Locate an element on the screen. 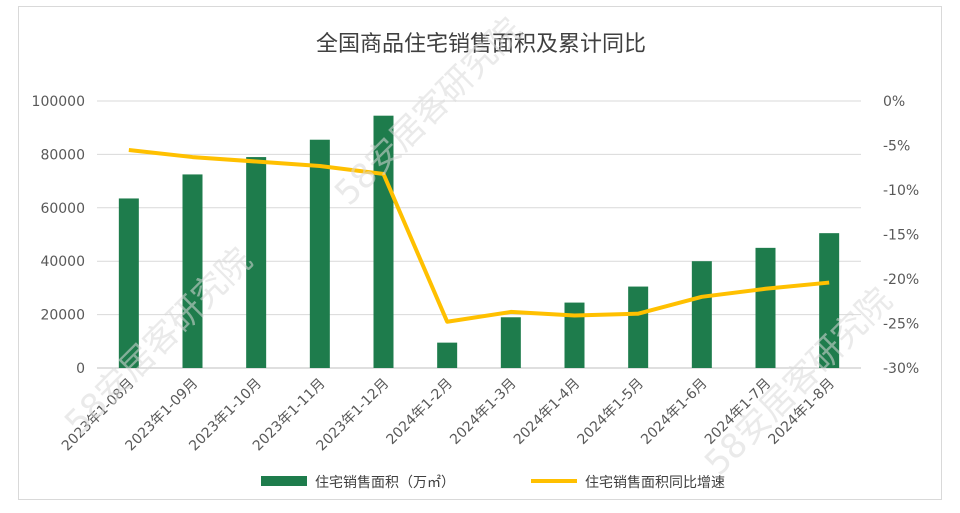 The image size is (960, 513). legend-line-label: 住宅销售面积同比增速 is located at coordinates (655, 483).